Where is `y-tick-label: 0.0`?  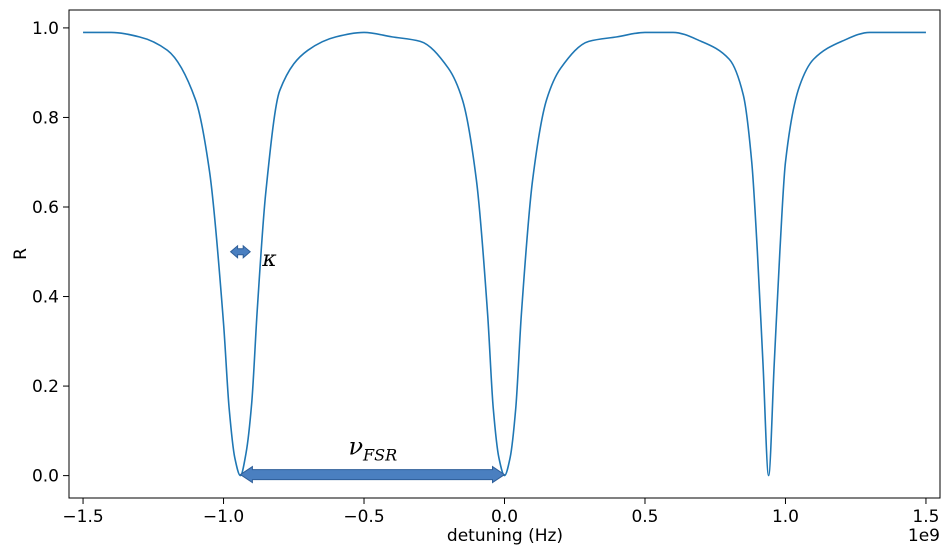 y-tick-label: 0.0 is located at coordinates (45, 477).